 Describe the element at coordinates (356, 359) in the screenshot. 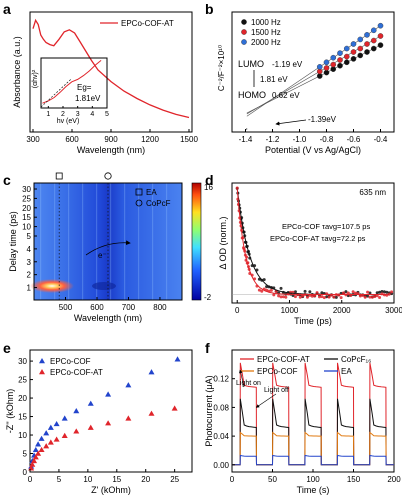

I see `legend-label: CoPcF₁₆` at that location.